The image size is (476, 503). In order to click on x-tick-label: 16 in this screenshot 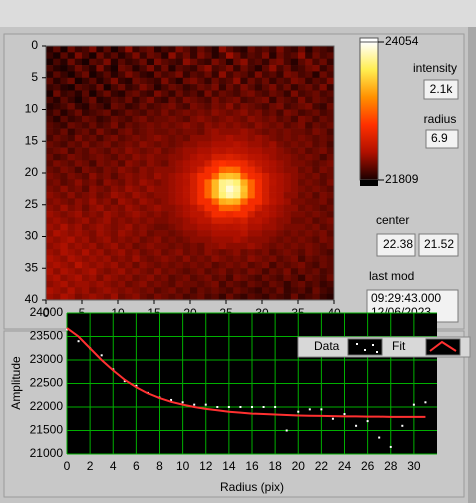, I will do `click(252, 466)`.